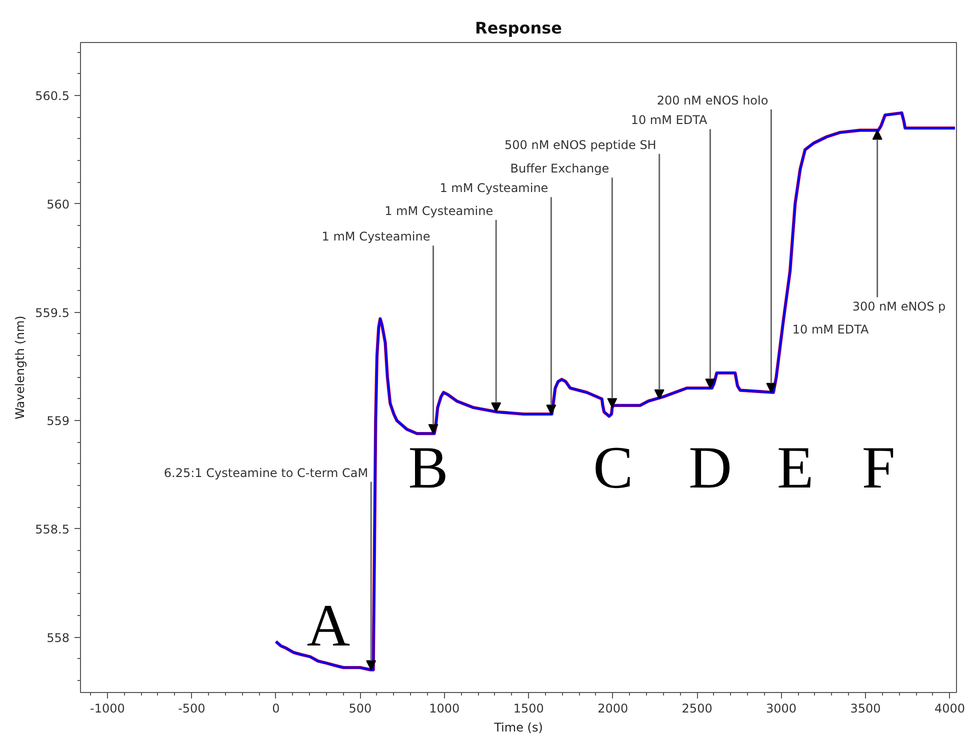  Describe the element at coordinates (865, 709) in the screenshot. I see `x-tick-label: 3500` at that location.